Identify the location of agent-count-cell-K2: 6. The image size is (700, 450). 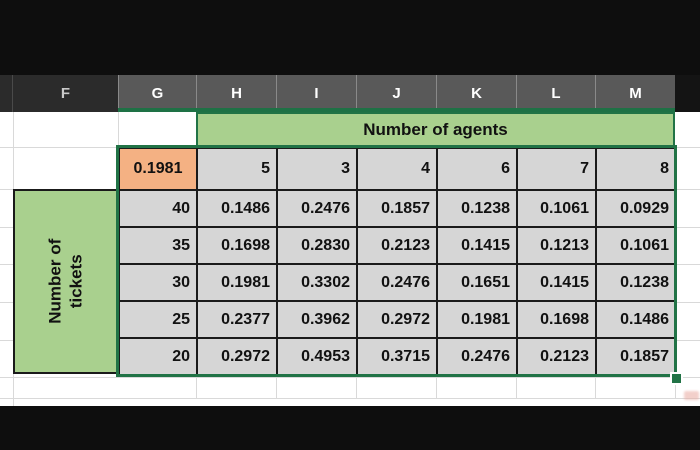
(478, 170).